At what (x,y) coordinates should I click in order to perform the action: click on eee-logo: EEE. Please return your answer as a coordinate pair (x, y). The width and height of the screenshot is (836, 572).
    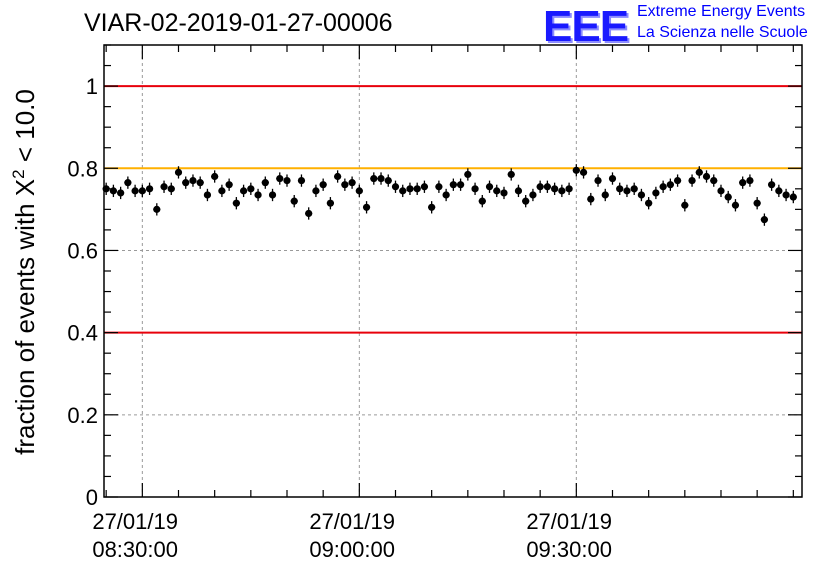
    Looking at the image, I should click on (586, 26).